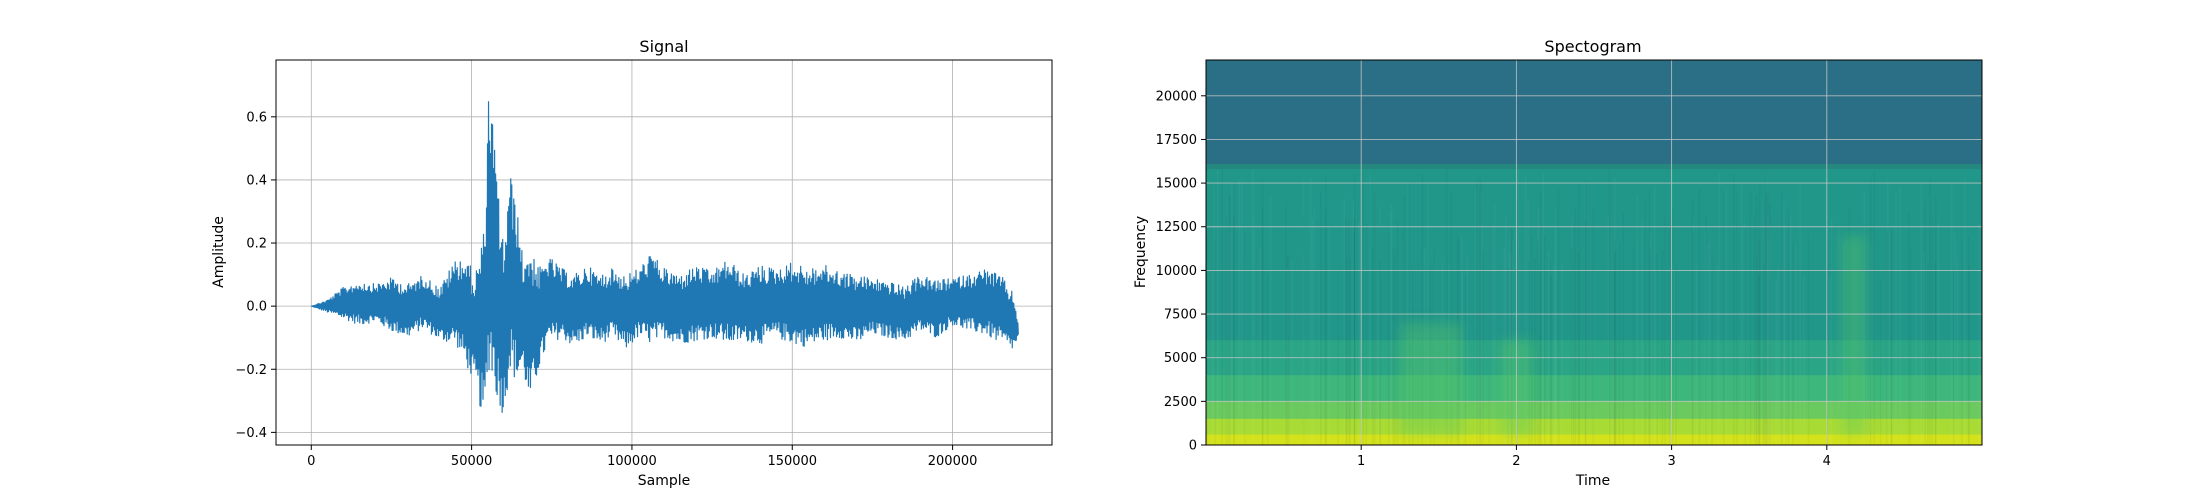  What do you see at coordinates (256, 307) in the screenshot?
I see `signal-y-tick-label: 0.0` at bounding box center [256, 307].